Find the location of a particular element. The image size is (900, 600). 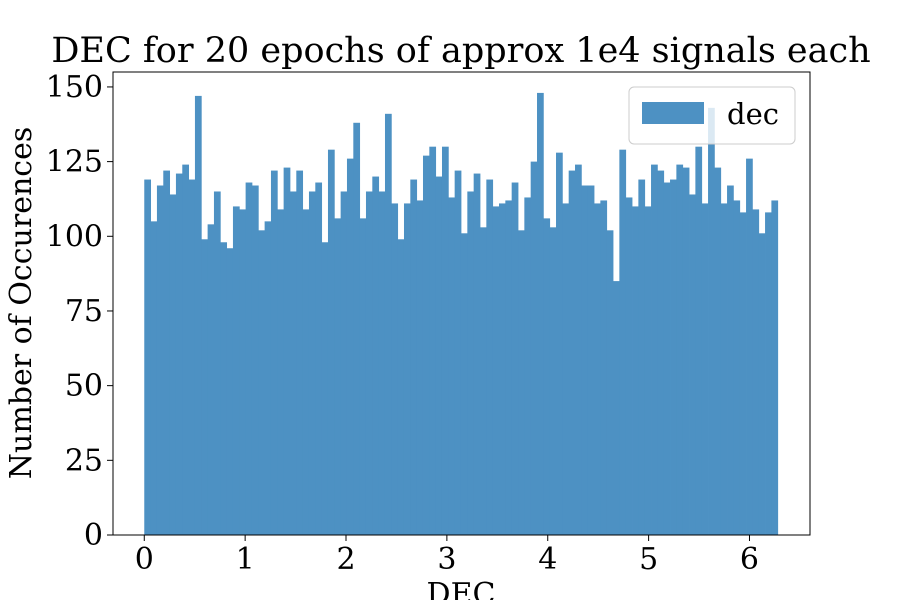

y-axis-label: Number of Occurences is located at coordinates (21, 303).